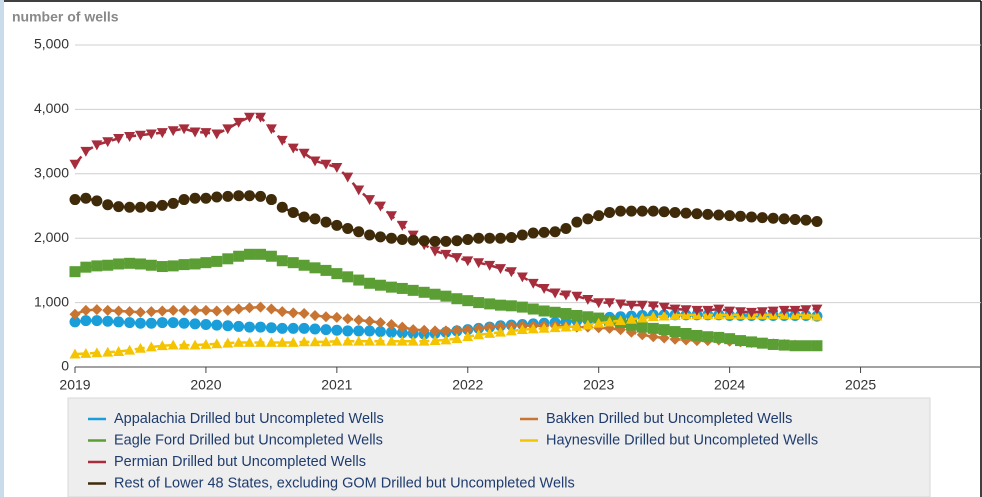  I want to click on legend-label: Bakken Drilled but Uncompleted Wells, so click(669, 419).